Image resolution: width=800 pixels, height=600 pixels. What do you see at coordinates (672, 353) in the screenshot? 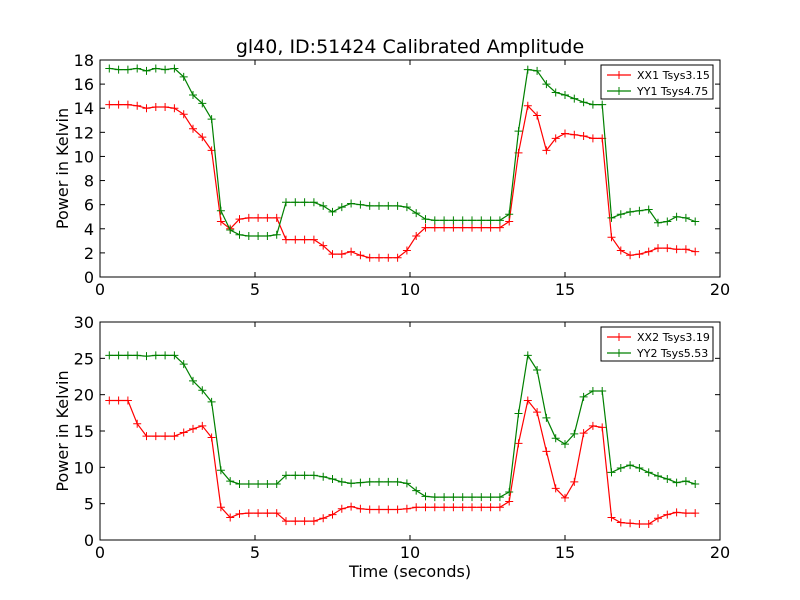
I see `legend-label-yy2: YY2 Tsys5.53` at bounding box center [672, 353].